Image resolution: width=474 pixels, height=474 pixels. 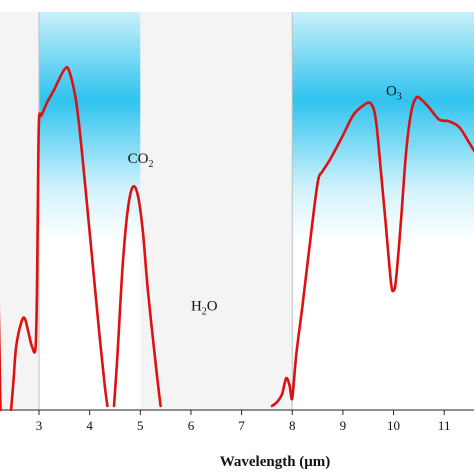 I want to click on annotation-h2o: H2O, so click(x=204, y=308).